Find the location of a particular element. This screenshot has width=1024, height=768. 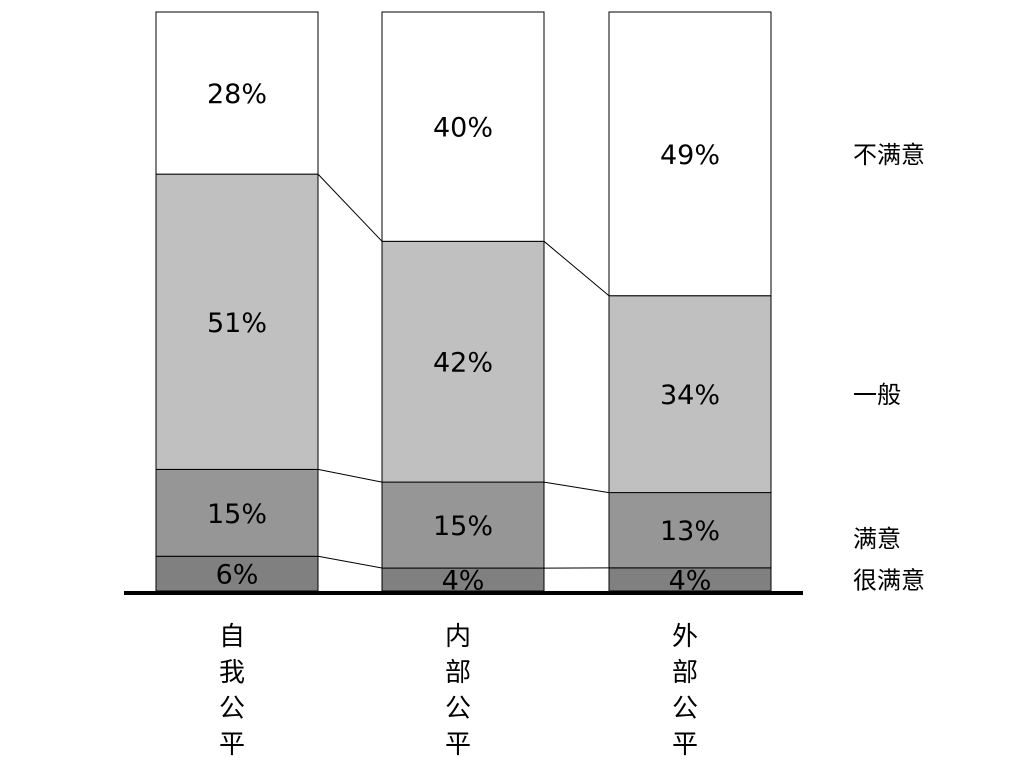

data-label-2-3: 42% is located at coordinates (463, 363).